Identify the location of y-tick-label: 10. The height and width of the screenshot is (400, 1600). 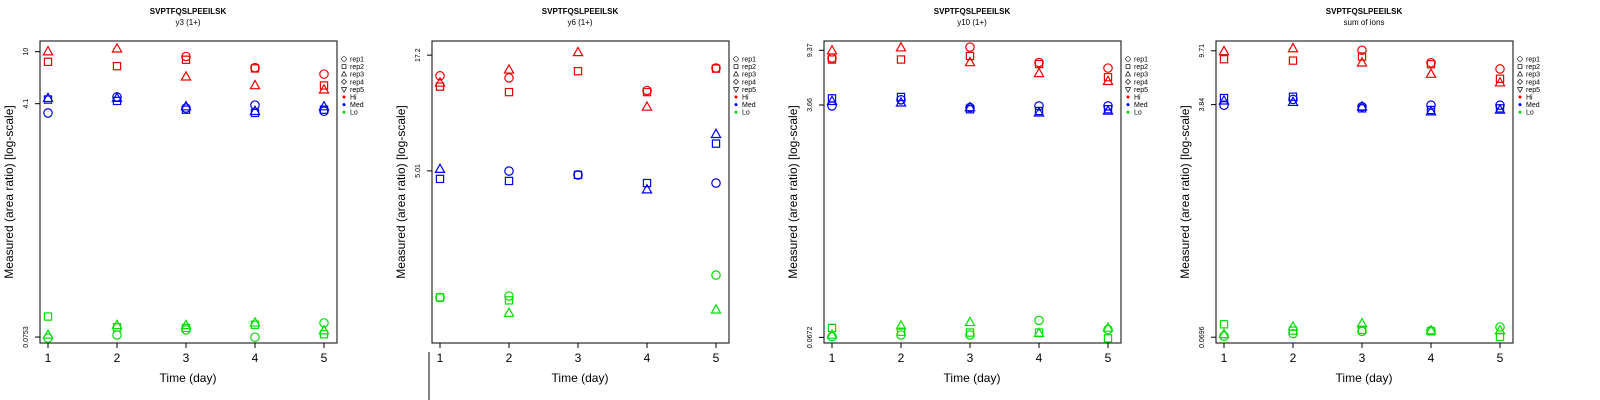
(26, 52).